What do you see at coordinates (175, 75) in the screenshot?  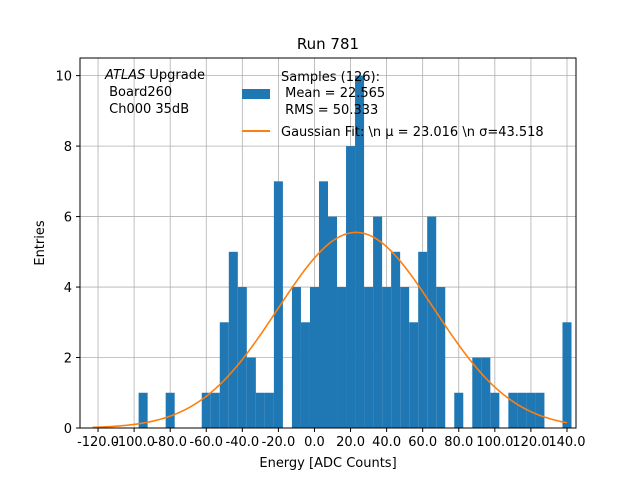 I see `annotation-upgrade: Upgrade` at bounding box center [175, 75].